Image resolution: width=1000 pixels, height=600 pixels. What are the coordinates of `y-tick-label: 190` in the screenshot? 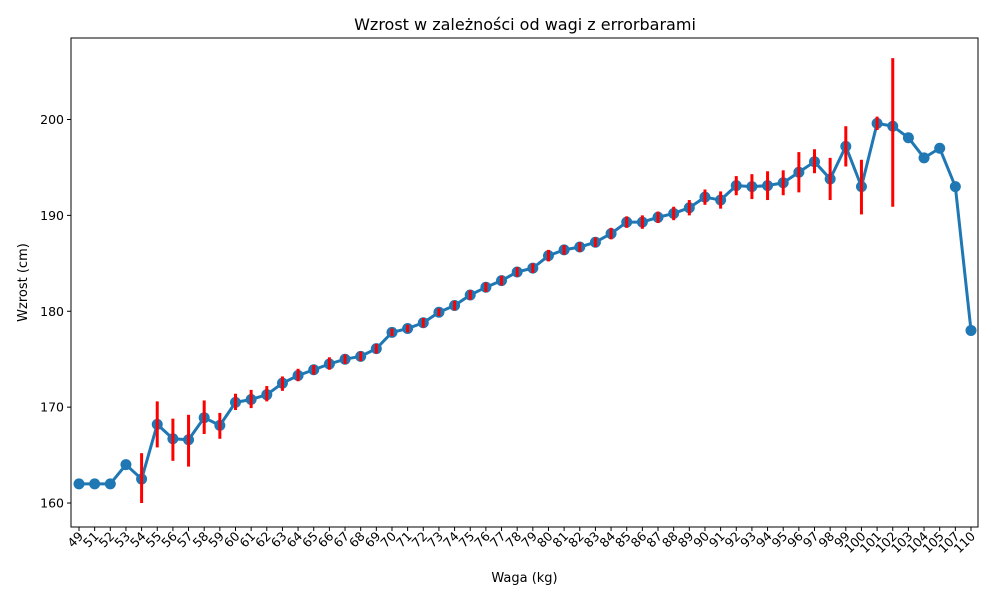 It's located at (52, 215).